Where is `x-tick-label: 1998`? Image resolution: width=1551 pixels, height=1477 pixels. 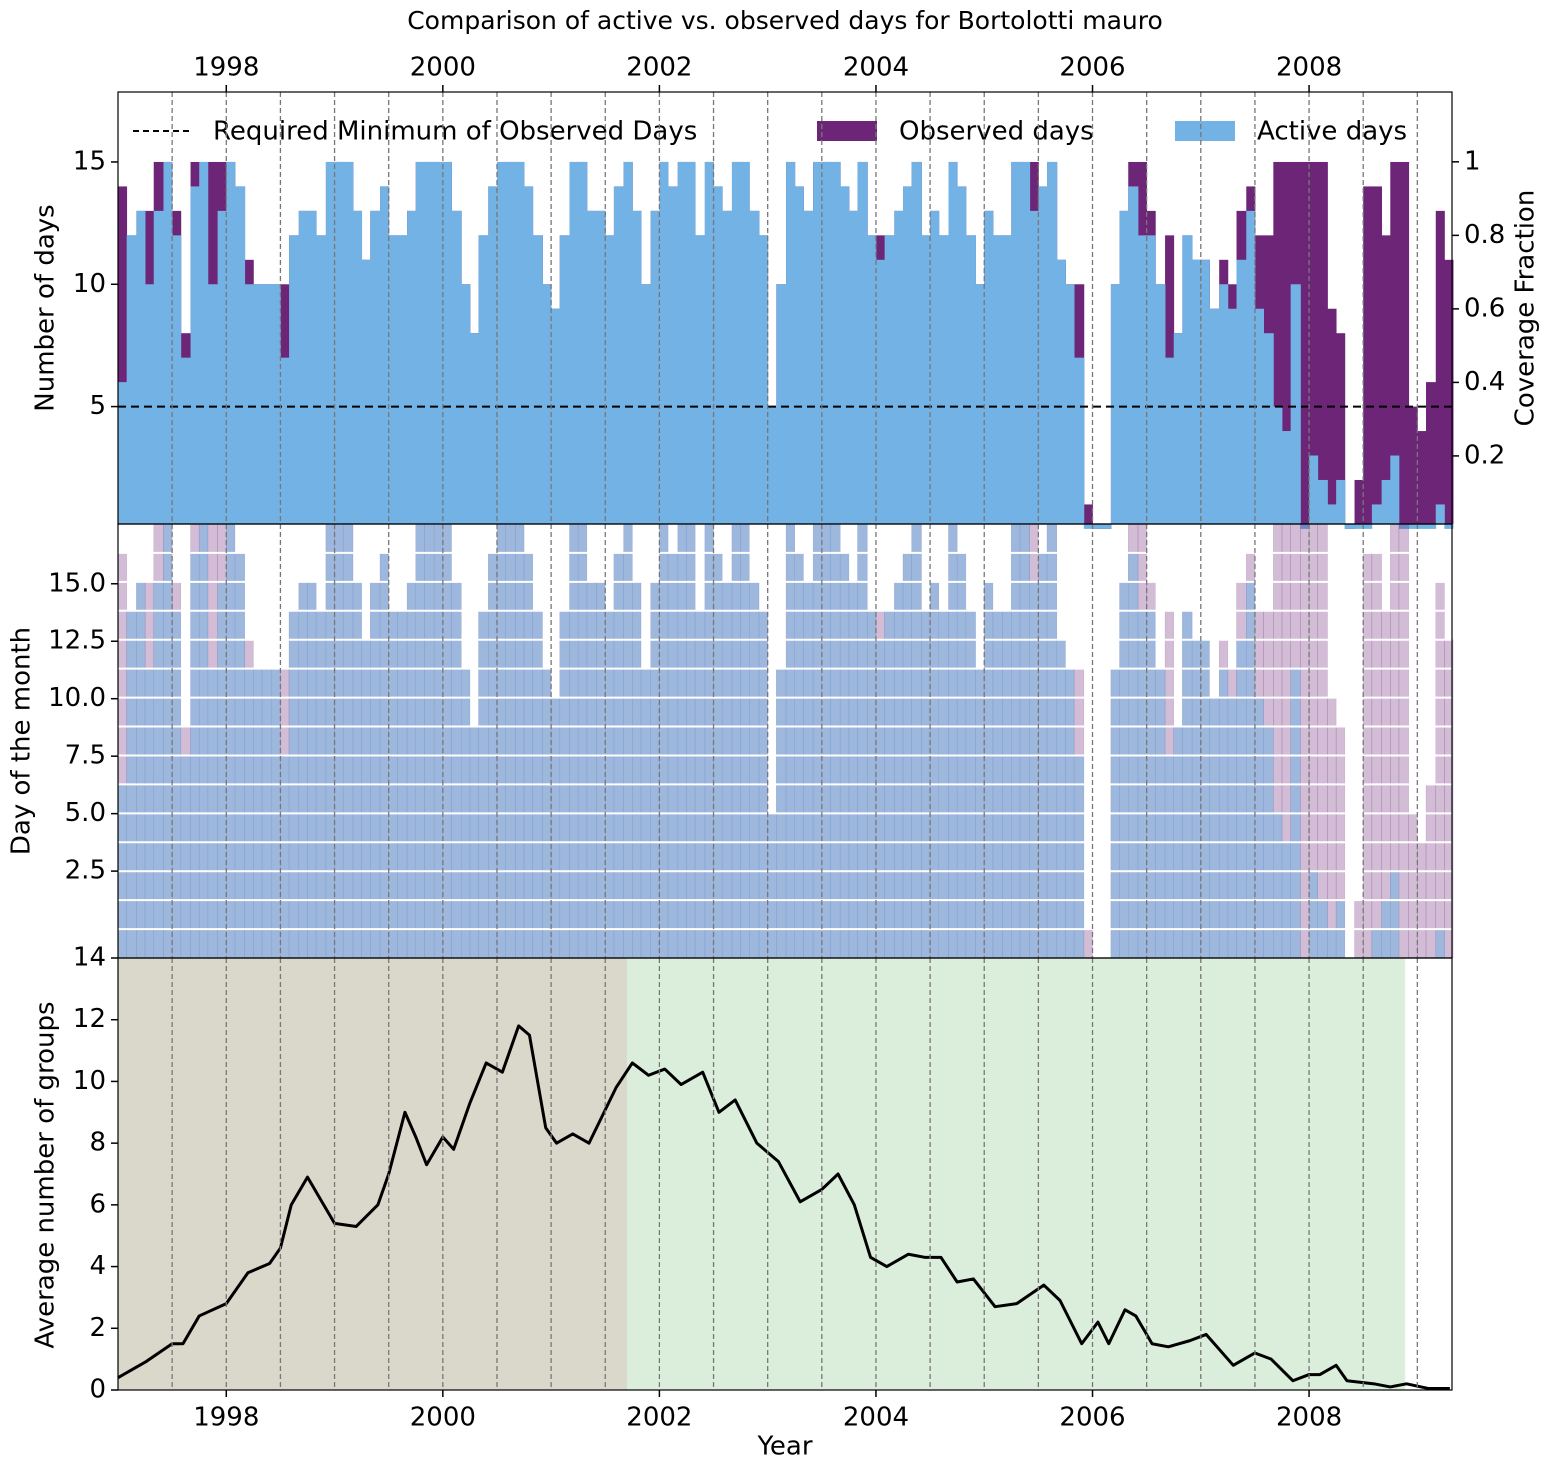 x-tick-label: 1998 is located at coordinates (226, 68).